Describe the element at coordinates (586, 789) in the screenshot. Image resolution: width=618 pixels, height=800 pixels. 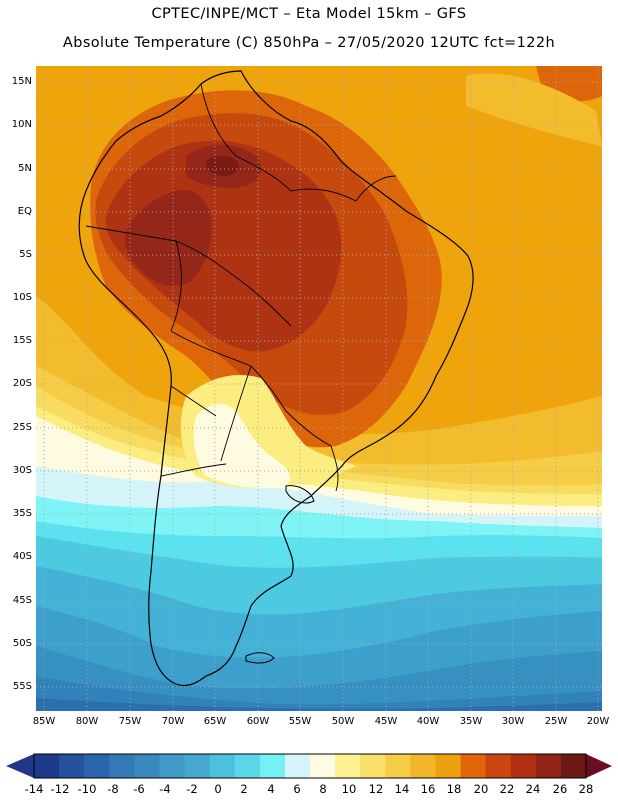
I see `colorbar-label: 28` at that location.